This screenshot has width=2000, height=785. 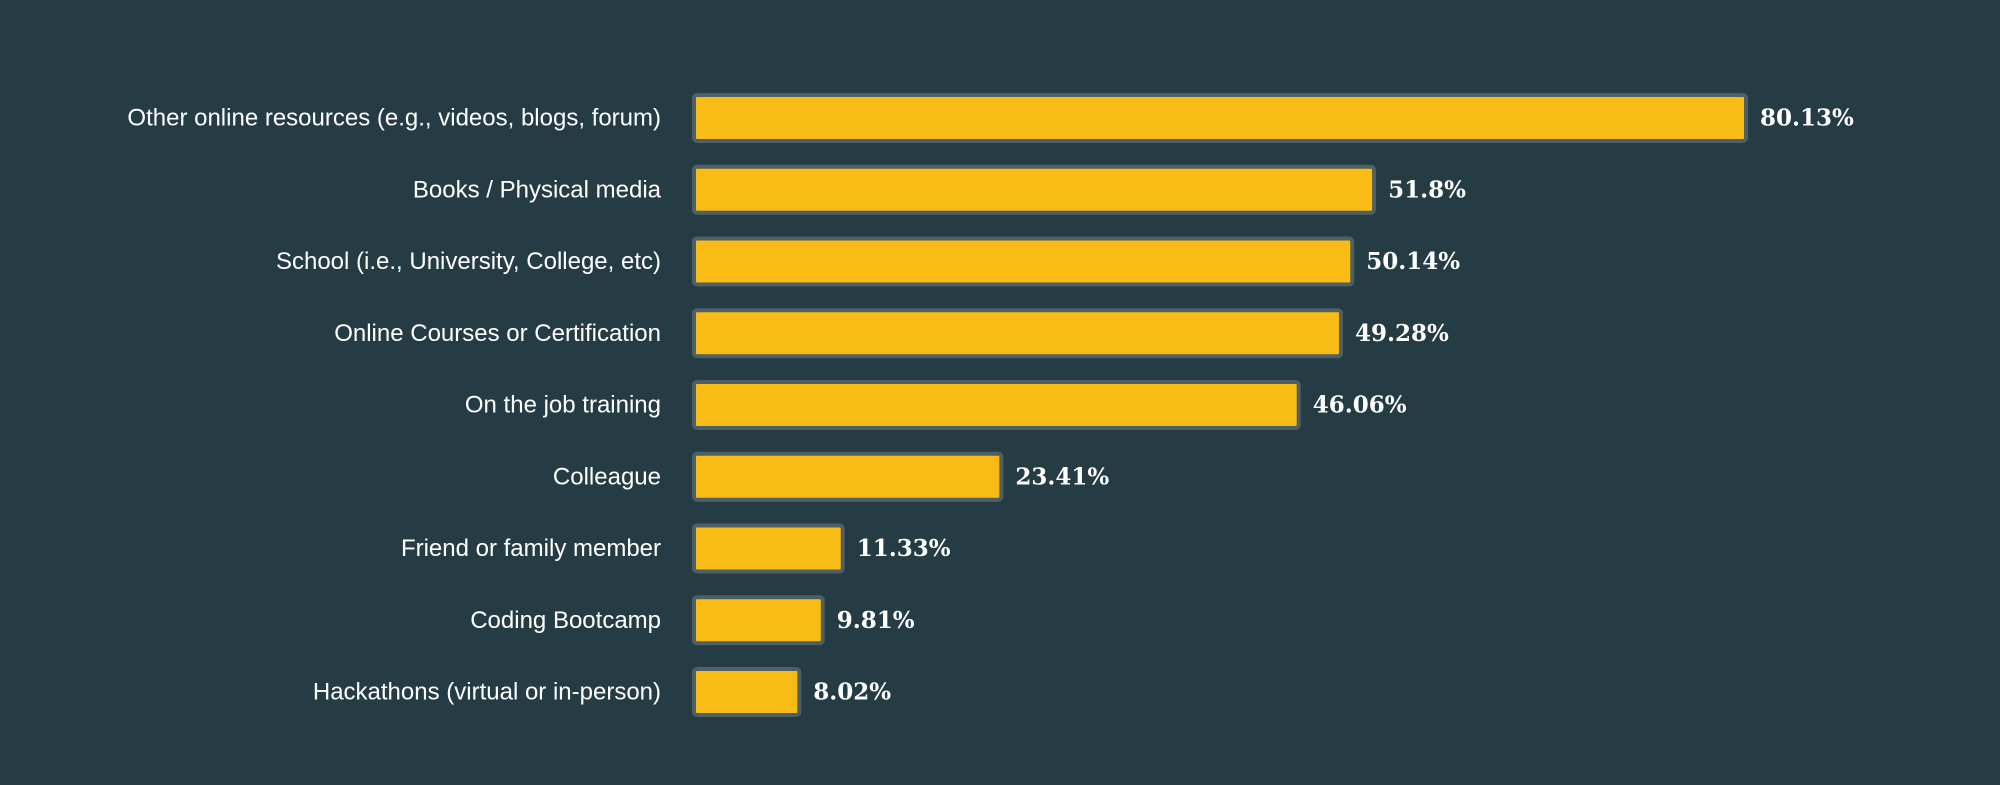 I want to click on value-label-7: 9.81%, so click(x=876, y=620).